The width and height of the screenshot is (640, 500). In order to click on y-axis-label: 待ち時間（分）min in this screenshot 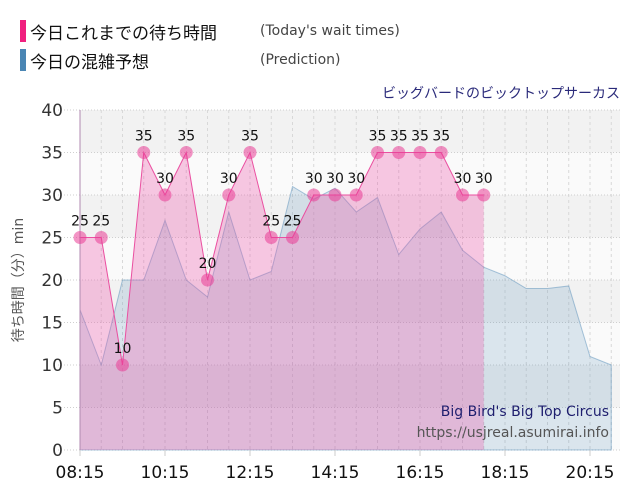, I will do `click(19, 280)`.